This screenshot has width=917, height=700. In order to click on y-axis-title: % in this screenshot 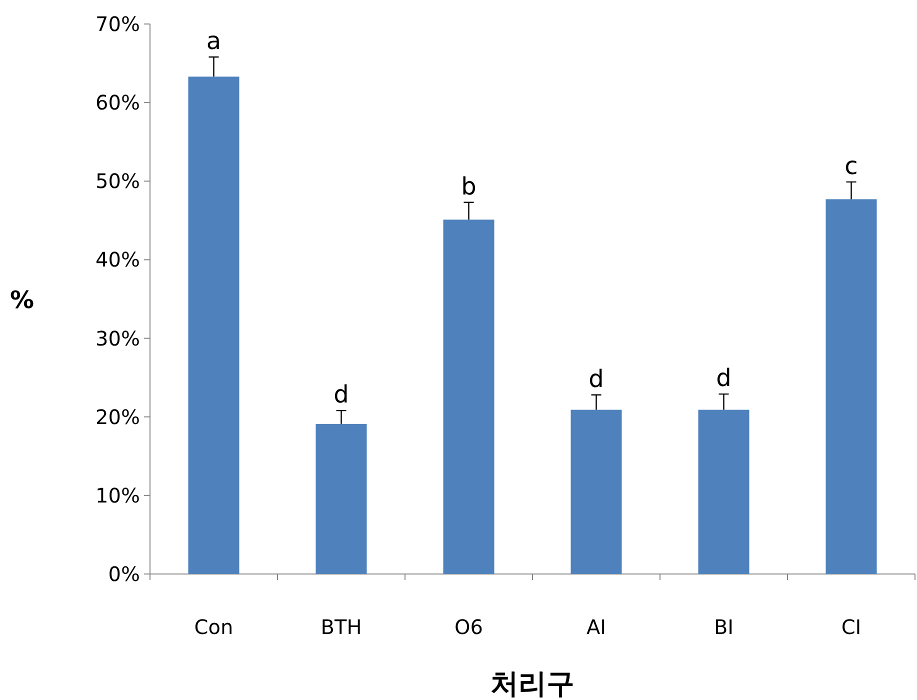, I will do `click(22, 300)`.